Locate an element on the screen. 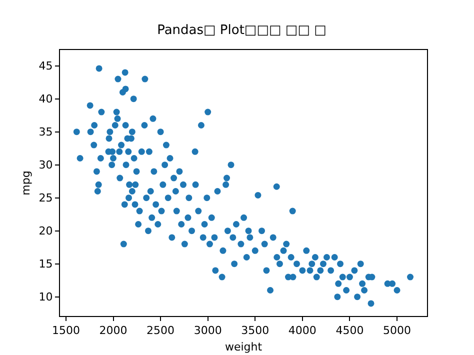 The width and height of the screenshot is (474, 355). x-tick-label: 3000 is located at coordinates (208, 331).